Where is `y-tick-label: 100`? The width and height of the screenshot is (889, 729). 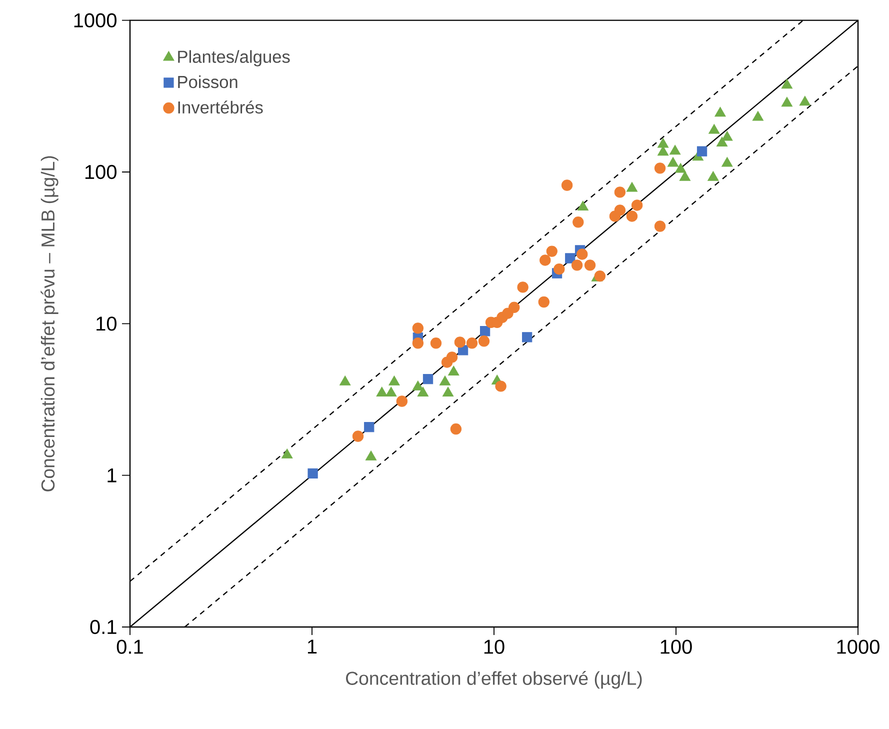
y-tick-label: 100 is located at coordinates (100, 172).